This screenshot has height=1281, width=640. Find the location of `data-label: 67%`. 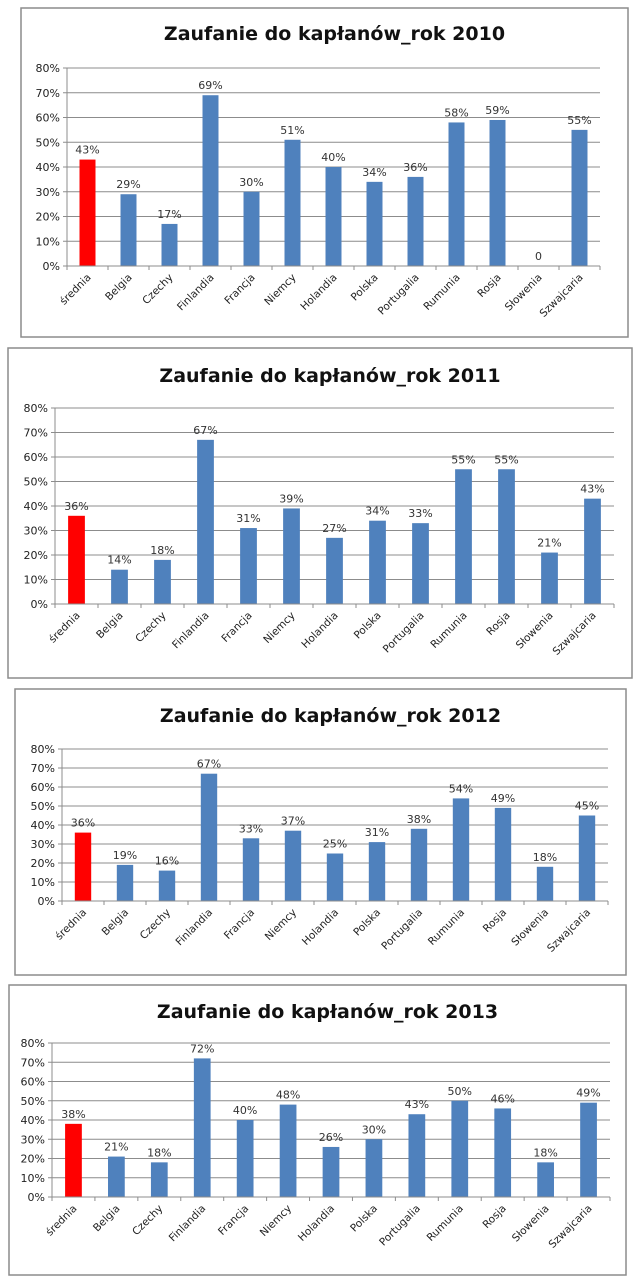

data-label: 67% is located at coordinates (205, 430).